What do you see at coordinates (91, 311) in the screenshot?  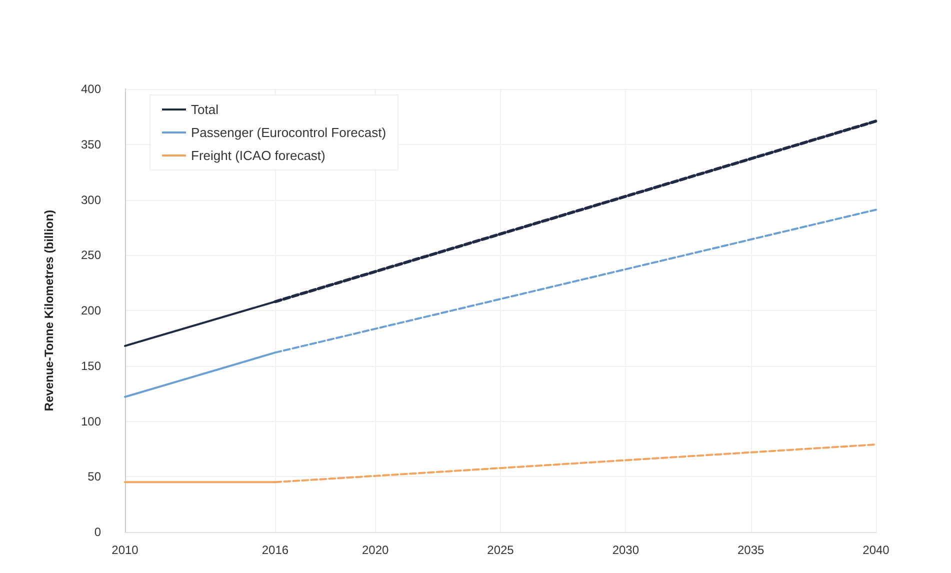 I see `y-tick-label: 200` at bounding box center [91, 311].